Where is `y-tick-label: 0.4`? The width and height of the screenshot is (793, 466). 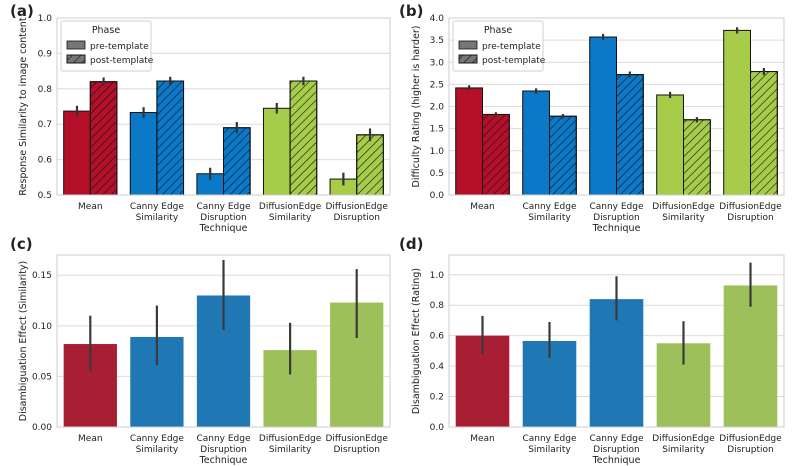
y-tick-label: 0.4 is located at coordinates (437, 367).